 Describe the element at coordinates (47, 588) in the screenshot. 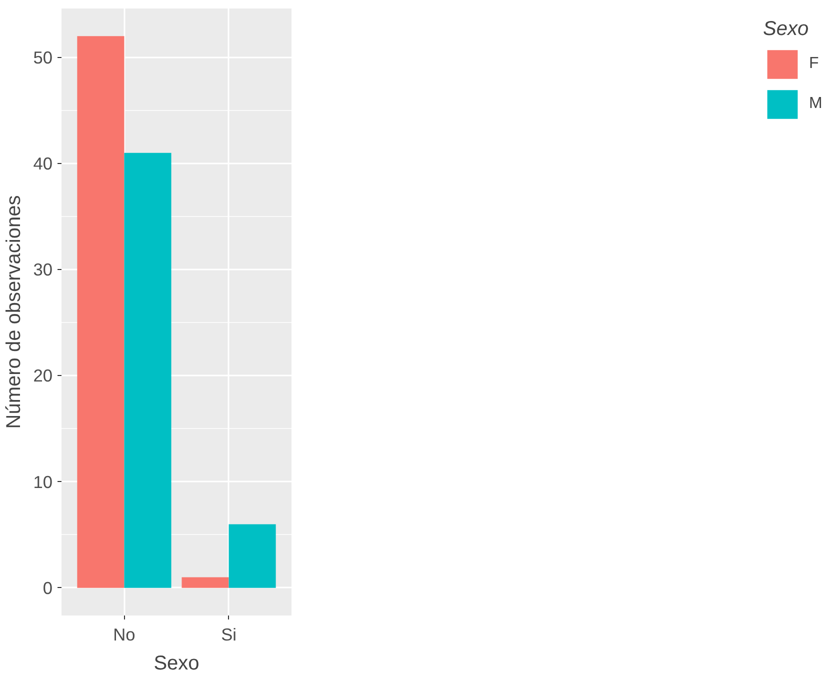

I see `y-tick-label: 0` at that location.